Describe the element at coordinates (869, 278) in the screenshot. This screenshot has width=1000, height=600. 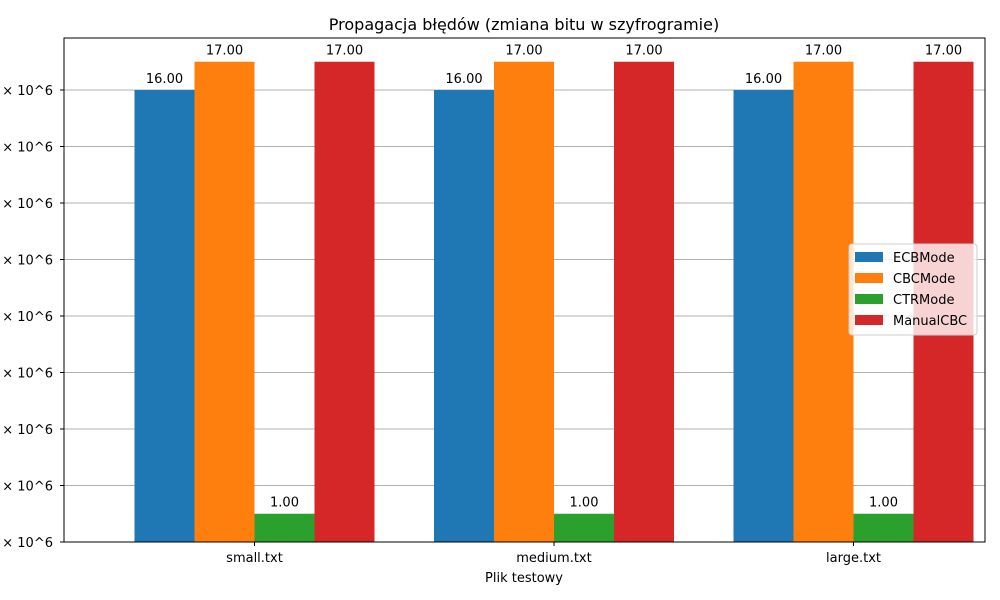
I see `legend-swatch-cbcmode` at that location.